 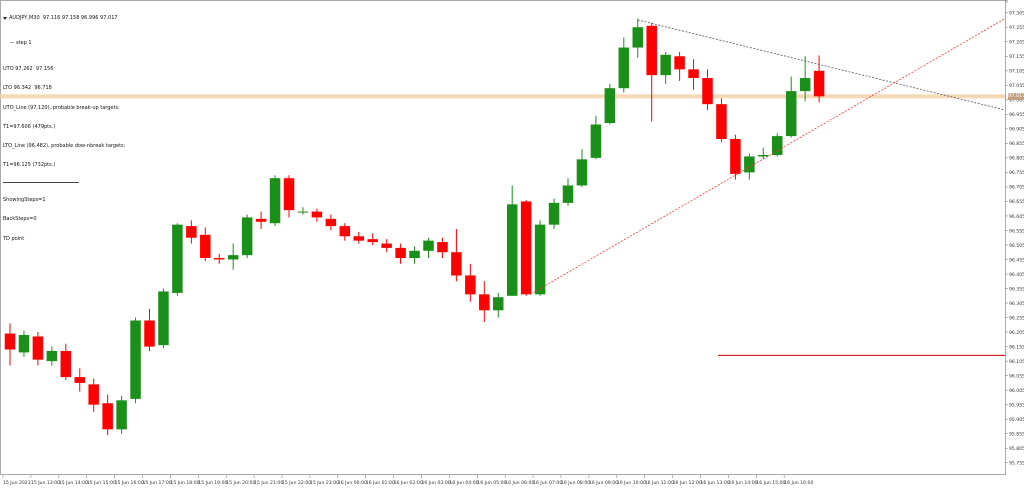 What do you see at coordinates (1007, 2) in the screenshot?
I see `close-icon: ×` at bounding box center [1007, 2].